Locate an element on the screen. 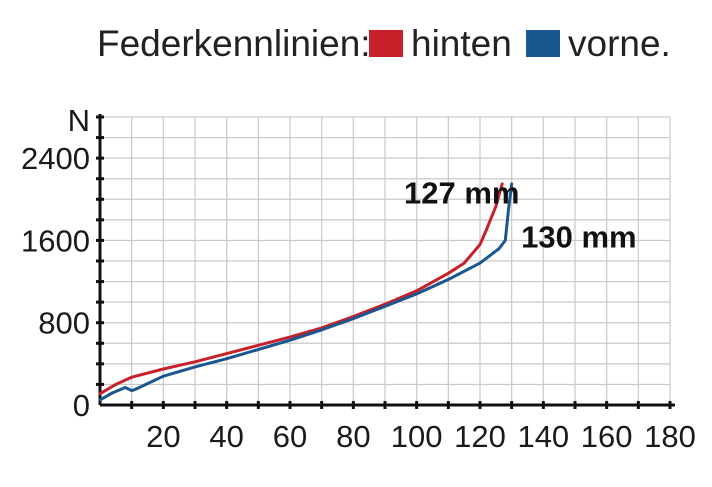 This screenshot has height=487, width=712. legend-title: Federkennlinien: is located at coordinates (234, 43).